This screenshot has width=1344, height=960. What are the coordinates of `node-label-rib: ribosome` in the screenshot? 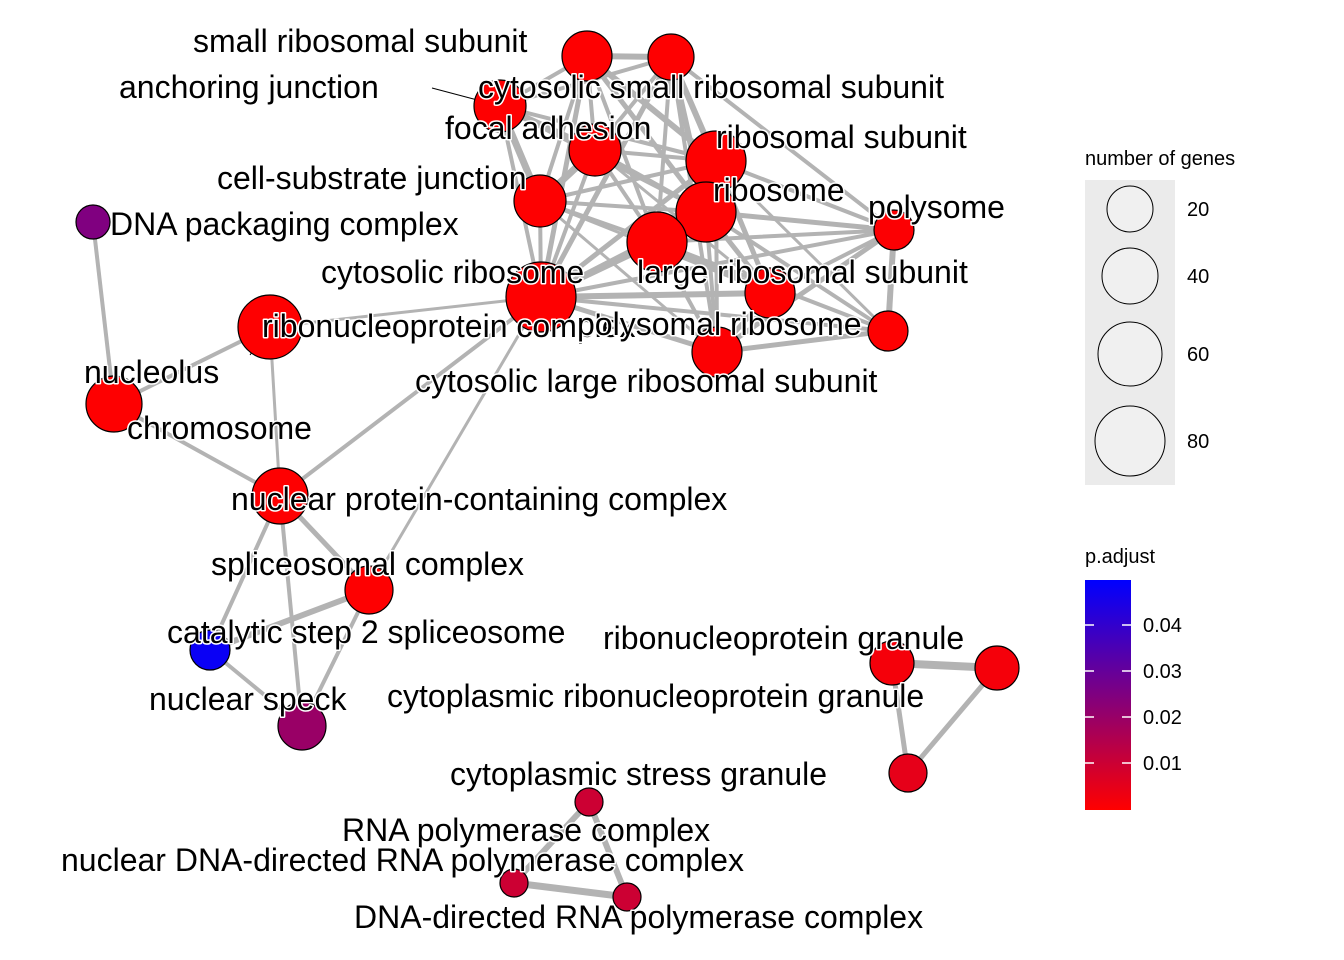 It's located at (779, 190).